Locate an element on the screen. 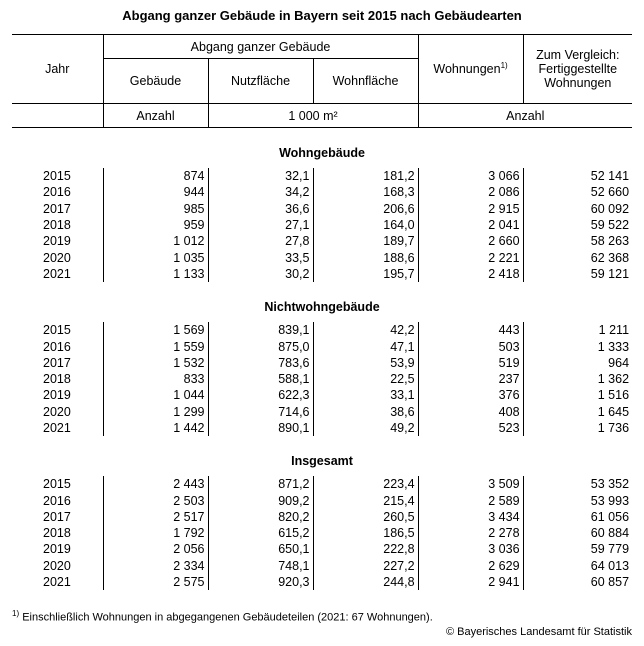  nutzflaeche-cell: 890,1 is located at coordinates (260, 428).